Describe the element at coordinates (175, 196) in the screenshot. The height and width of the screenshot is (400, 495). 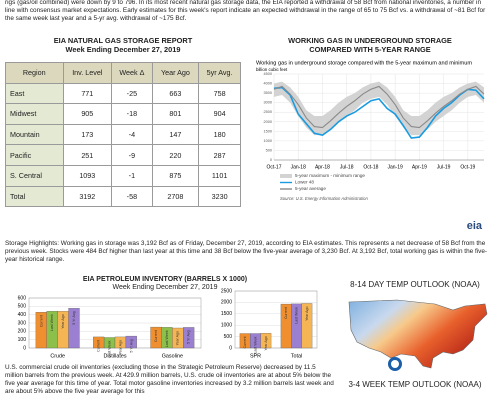
I see `value-cell: 2708` at that location.